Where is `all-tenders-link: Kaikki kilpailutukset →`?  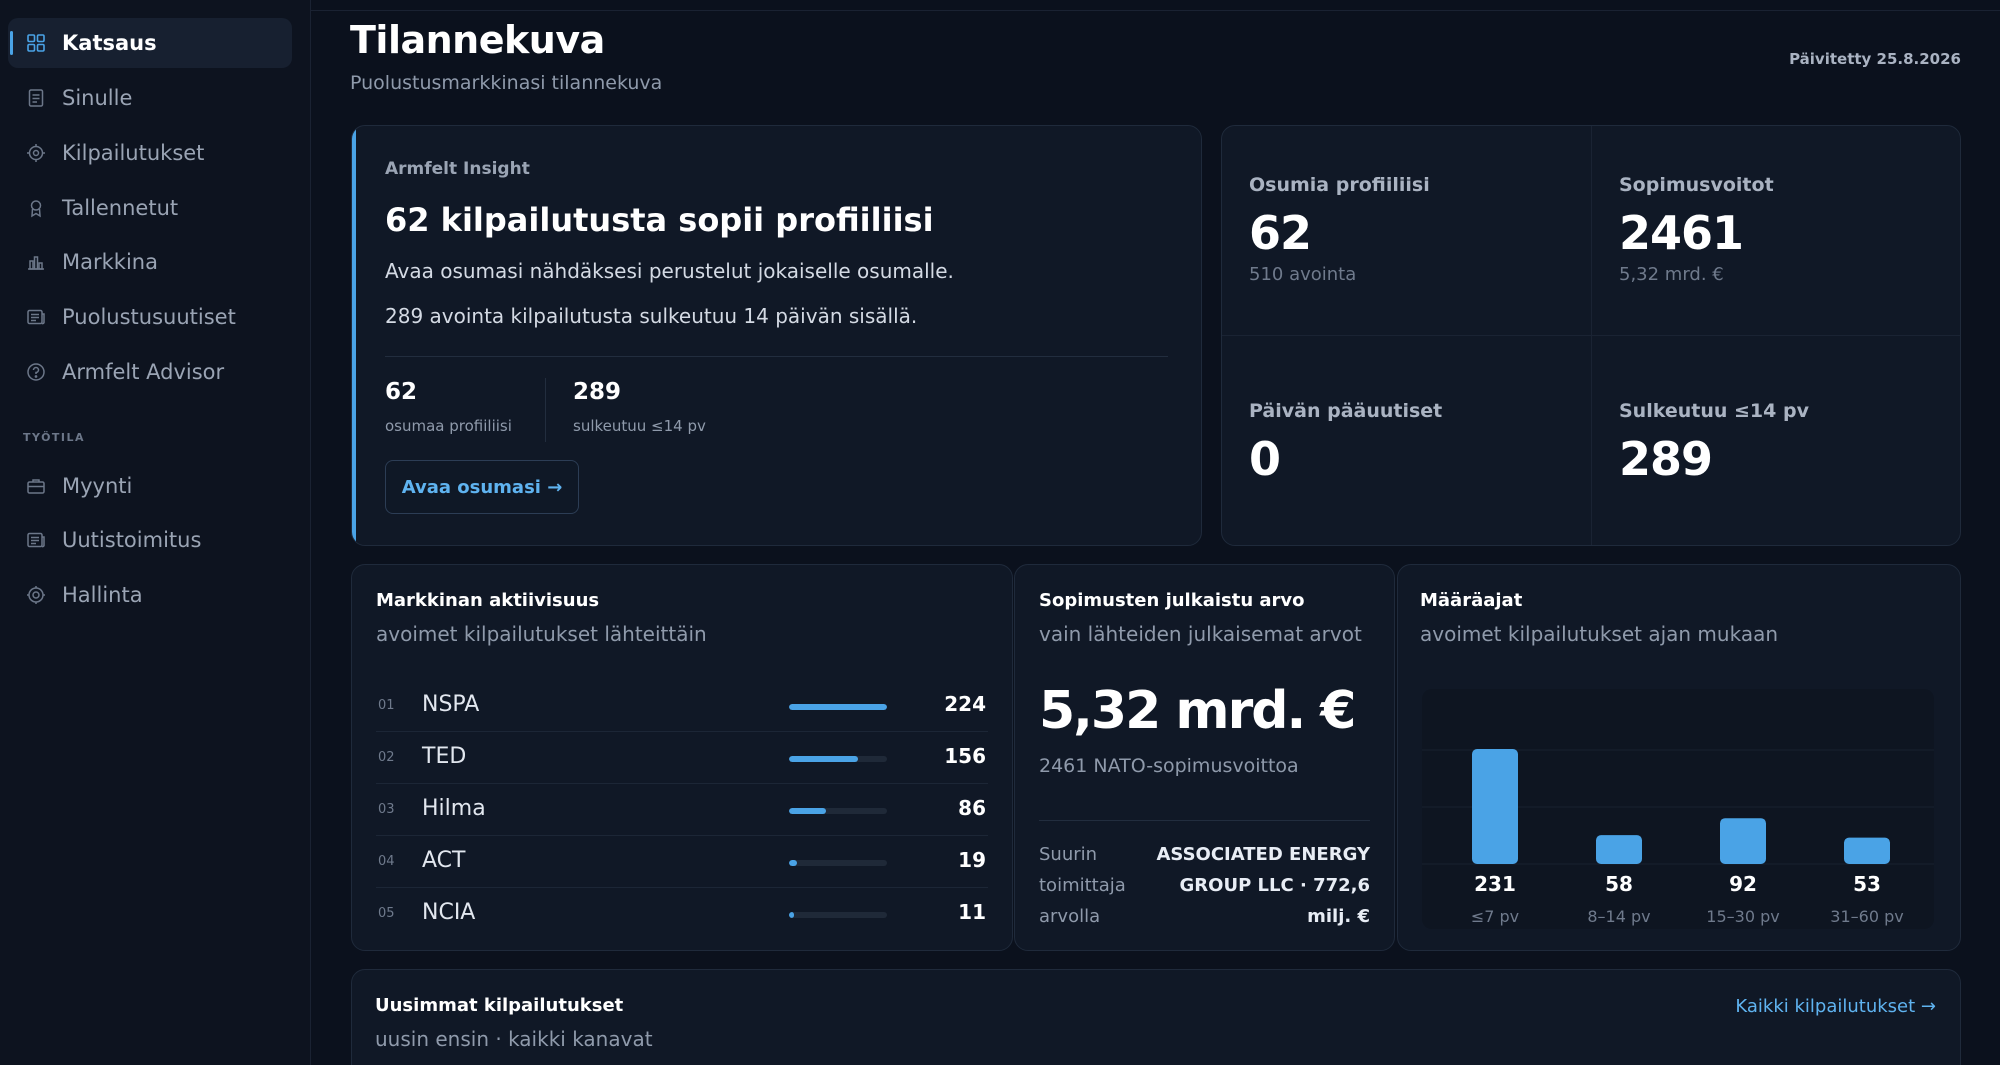
all-tenders-link: Kaikki kilpailutukset → is located at coordinates (1835, 1006).